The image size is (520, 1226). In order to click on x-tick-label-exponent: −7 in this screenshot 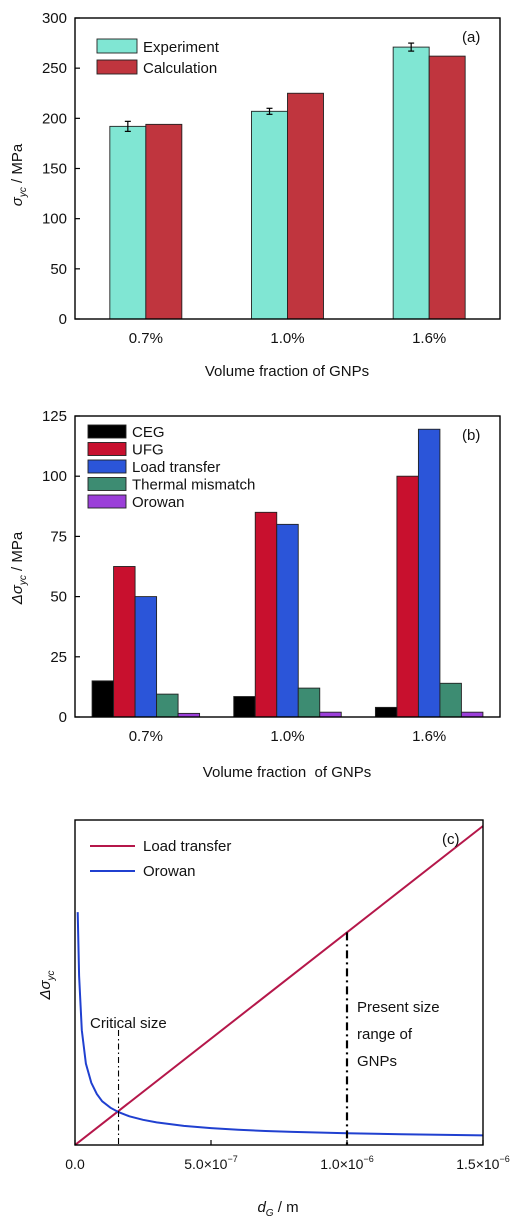, I will do `click(232, 1159)`.